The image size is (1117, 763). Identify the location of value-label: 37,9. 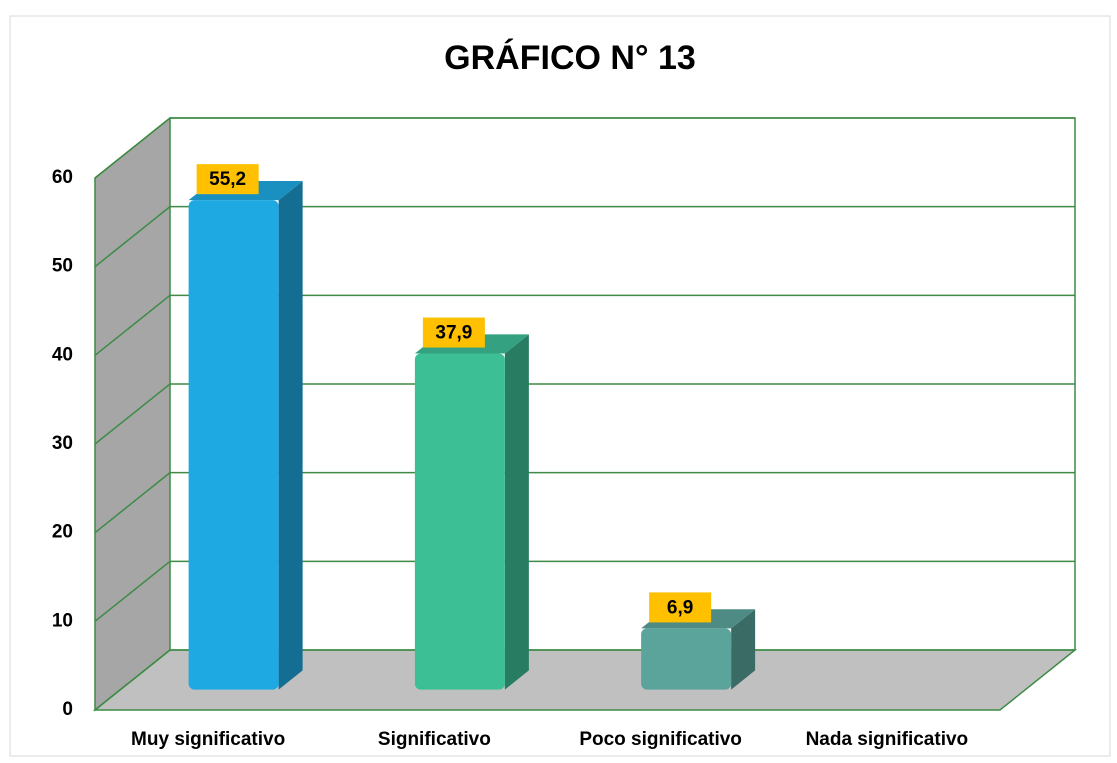
(453, 333).